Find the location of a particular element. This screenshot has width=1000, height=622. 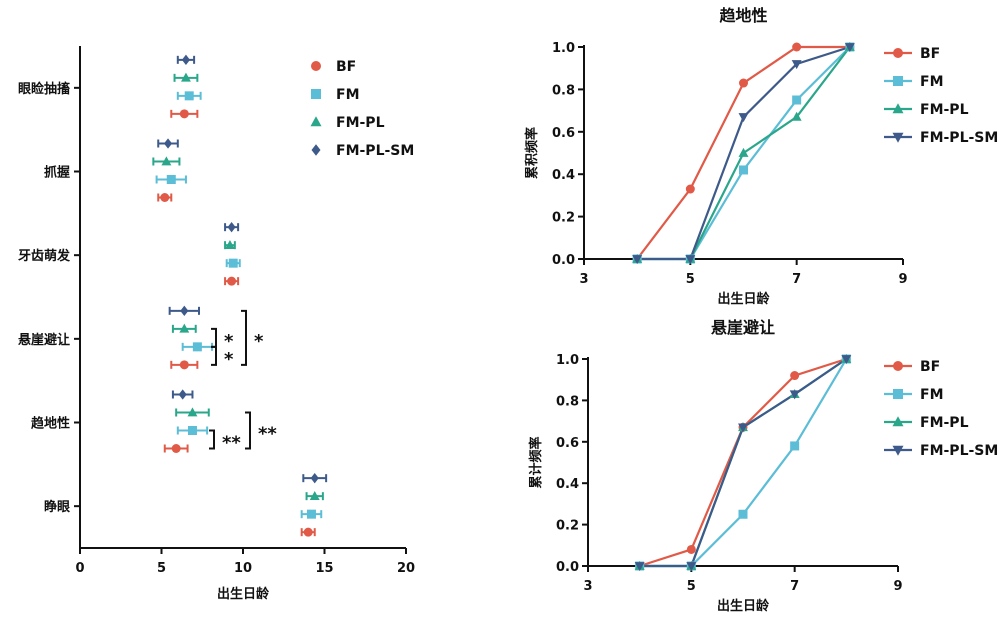

geotaxis-axes: 0.0 0.2 0.4 0.6 0.8 1.0 3 5 7 9 is located at coordinates (730, 164).